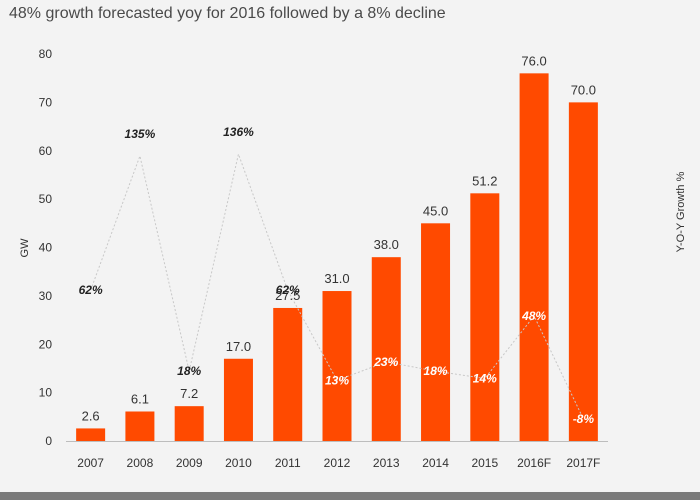 This screenshot has width=700, height=500. Describe the element at coordinates (436, 332) in the screenshot. I see `bar-2014` at that location.